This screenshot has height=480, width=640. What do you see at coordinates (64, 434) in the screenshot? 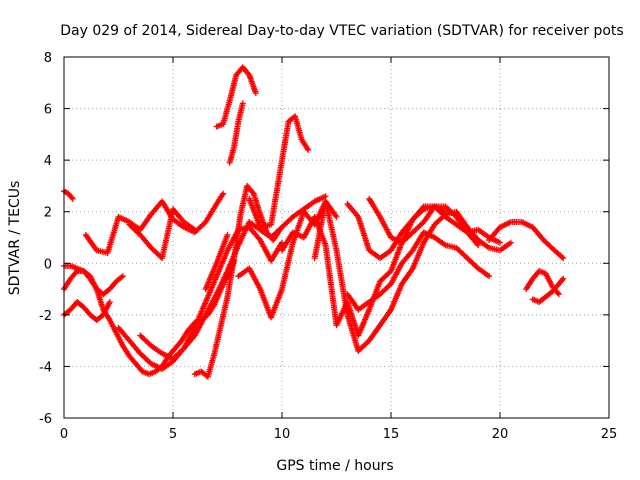
I see `x-tick-label: 0` at bounding box center [64, 434].